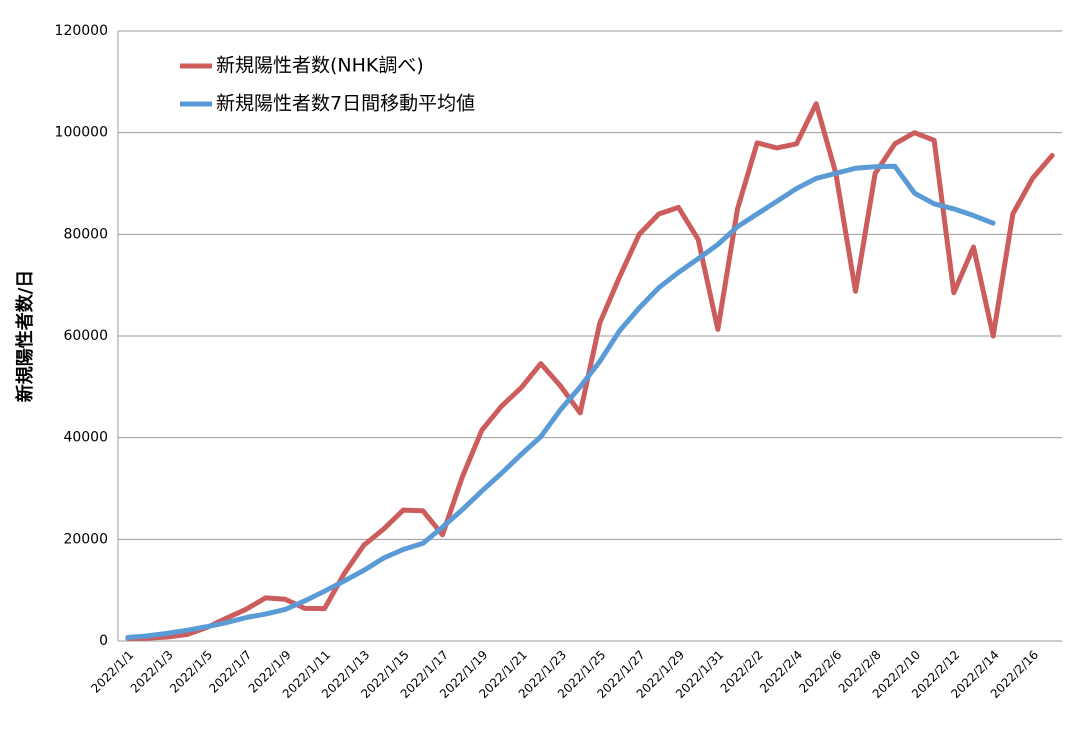 Image resolution: width=1087 pixels, height=729 pixels. What do you see at coordinates (320, 66) in the screenshot?
I see `legend-label: 新規陽性者数(NHK調べ)` at bounding box center [320, 66].